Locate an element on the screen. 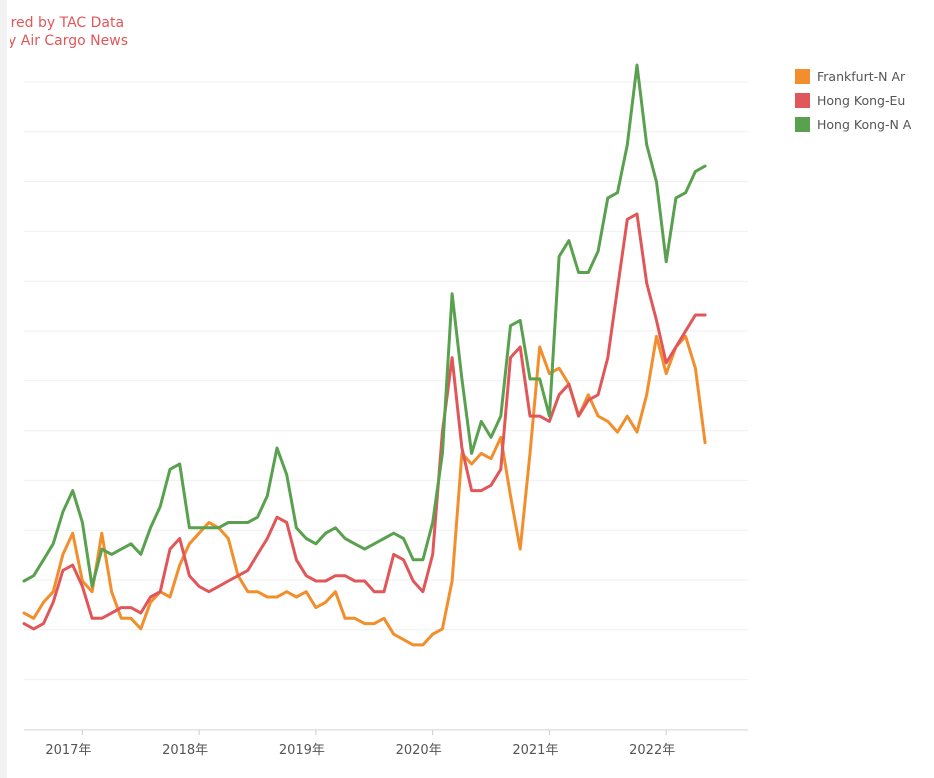 This screenshot has width=934, height=778. legend-item-frankfurt: Frankfurt-N Ar is located at coordinates (853, 76).